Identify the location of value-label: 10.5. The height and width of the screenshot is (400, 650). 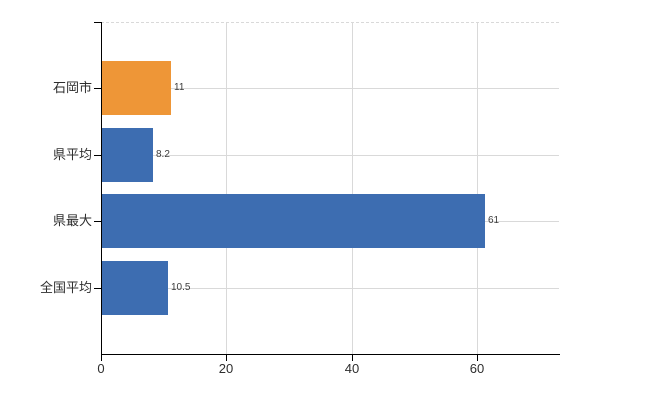
(181, 287).